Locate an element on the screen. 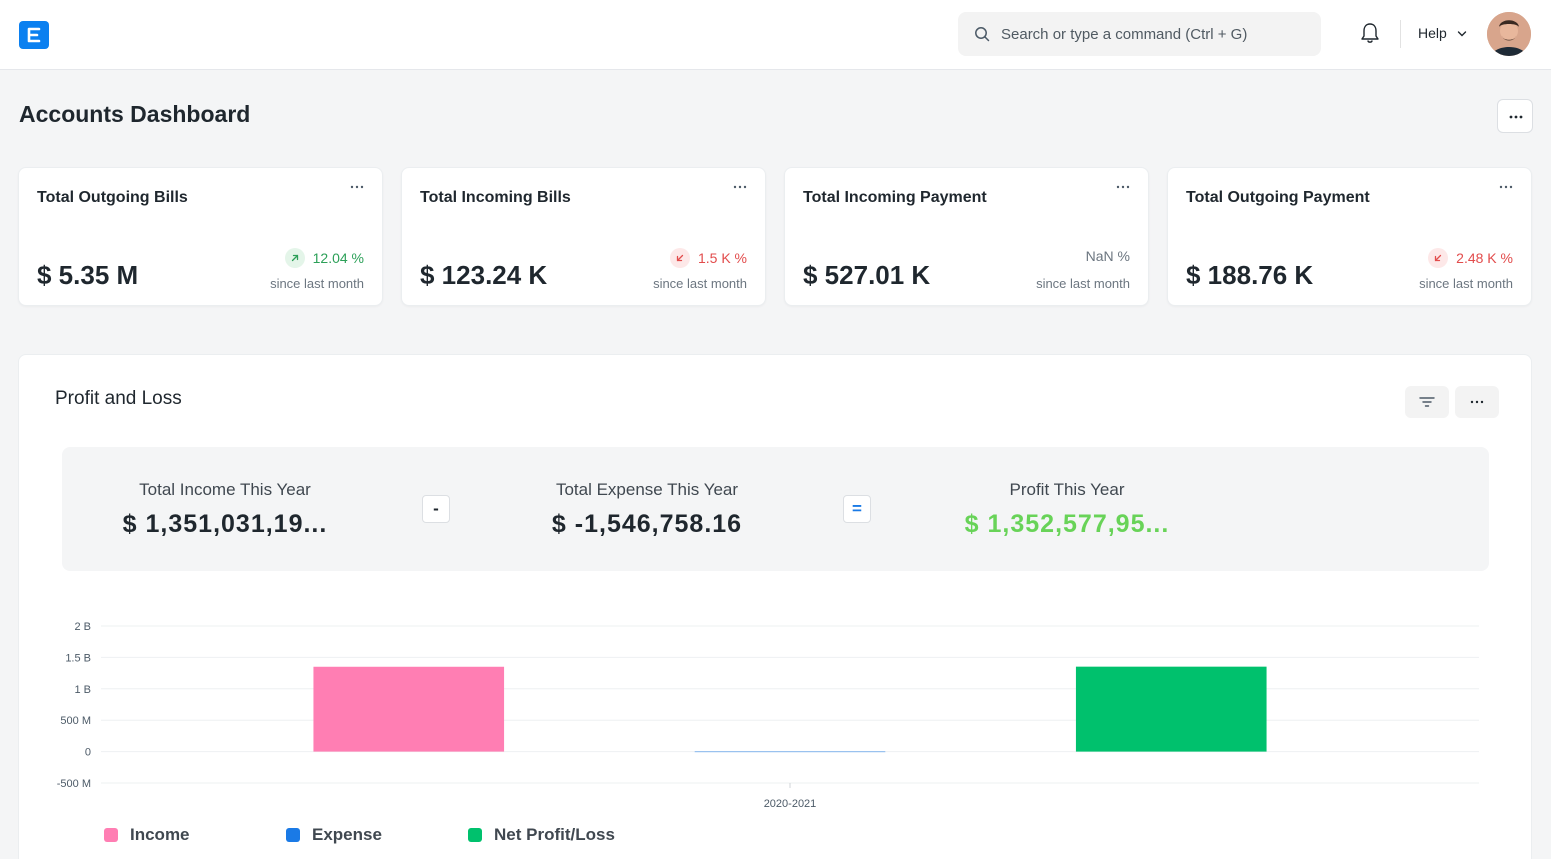  panel-title: Profit and Loss is located at coordinates (118, 398).